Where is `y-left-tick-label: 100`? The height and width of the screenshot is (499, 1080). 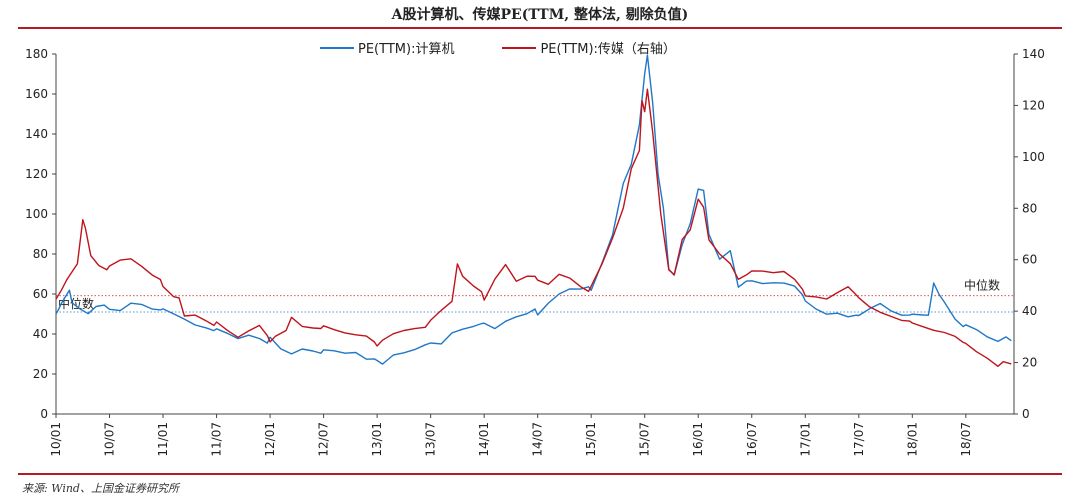 y-left-tick-label: 100 is located at coordinates (36, 214).